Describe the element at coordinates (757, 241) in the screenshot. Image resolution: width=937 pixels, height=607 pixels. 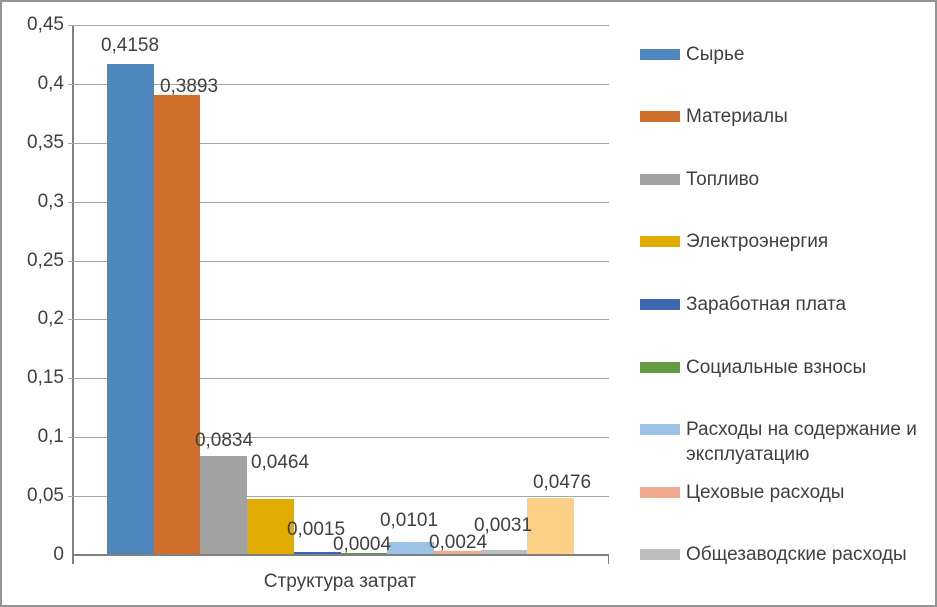
I see `legend-label: Электроэнергия` at that location.